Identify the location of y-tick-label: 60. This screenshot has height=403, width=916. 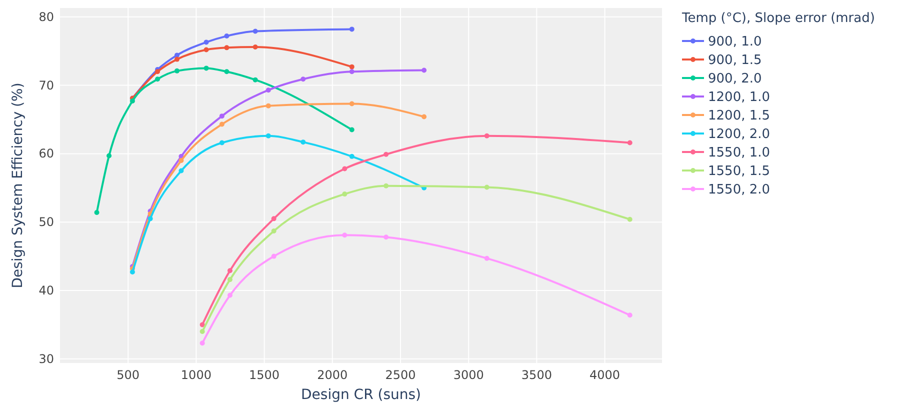
(46, 153).